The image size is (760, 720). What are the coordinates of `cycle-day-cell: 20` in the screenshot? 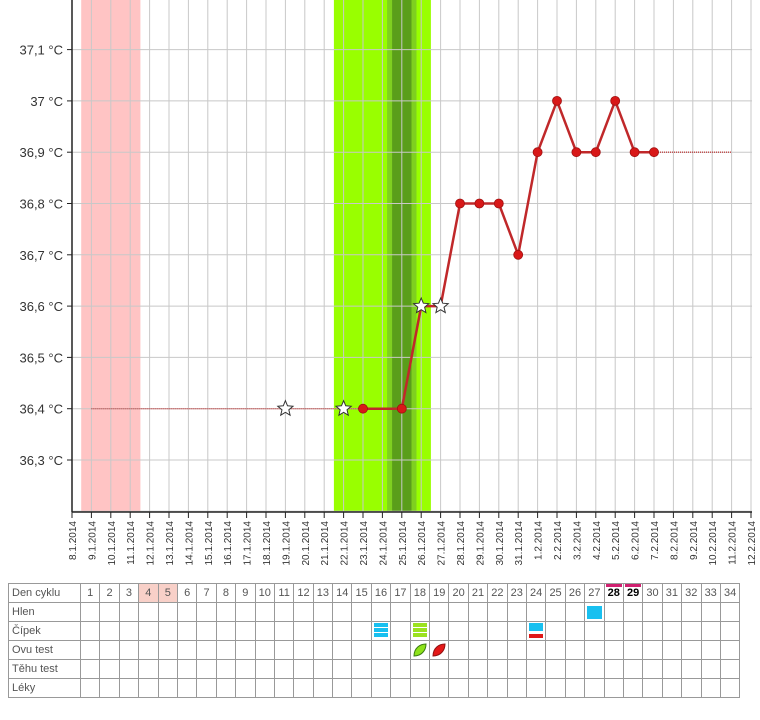 It's located at (458, 593).